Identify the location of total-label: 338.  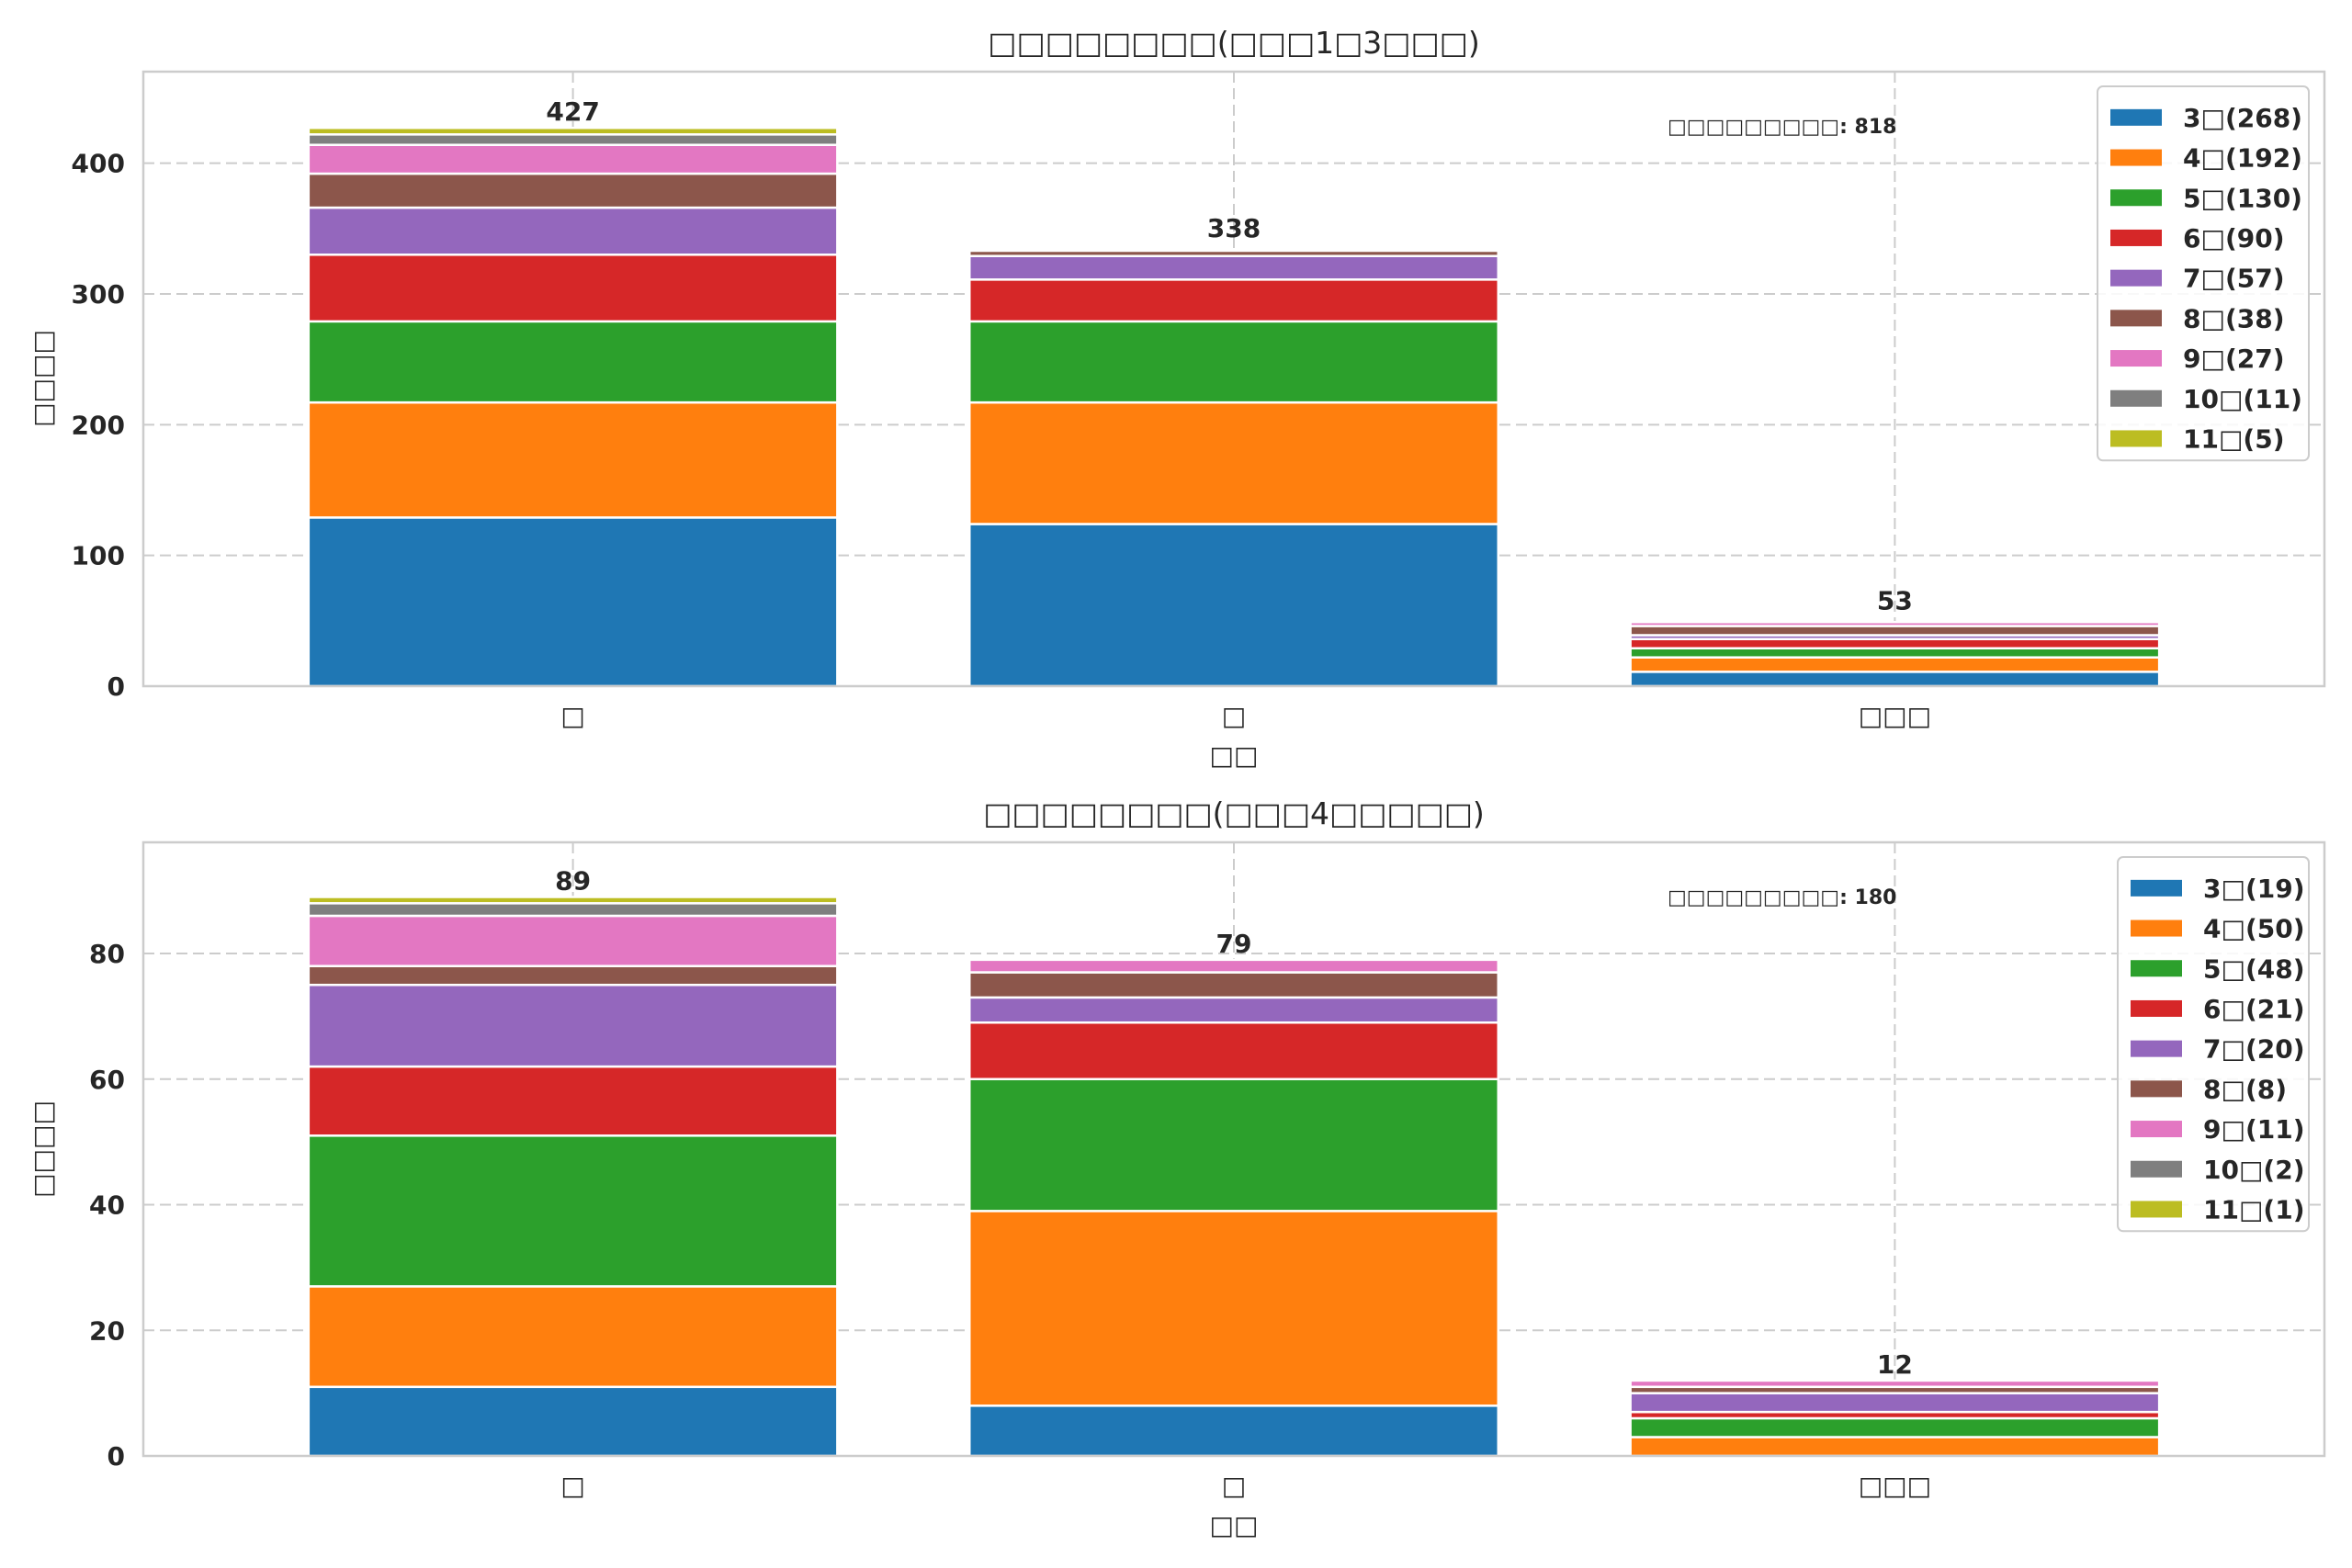
(1234, 228).